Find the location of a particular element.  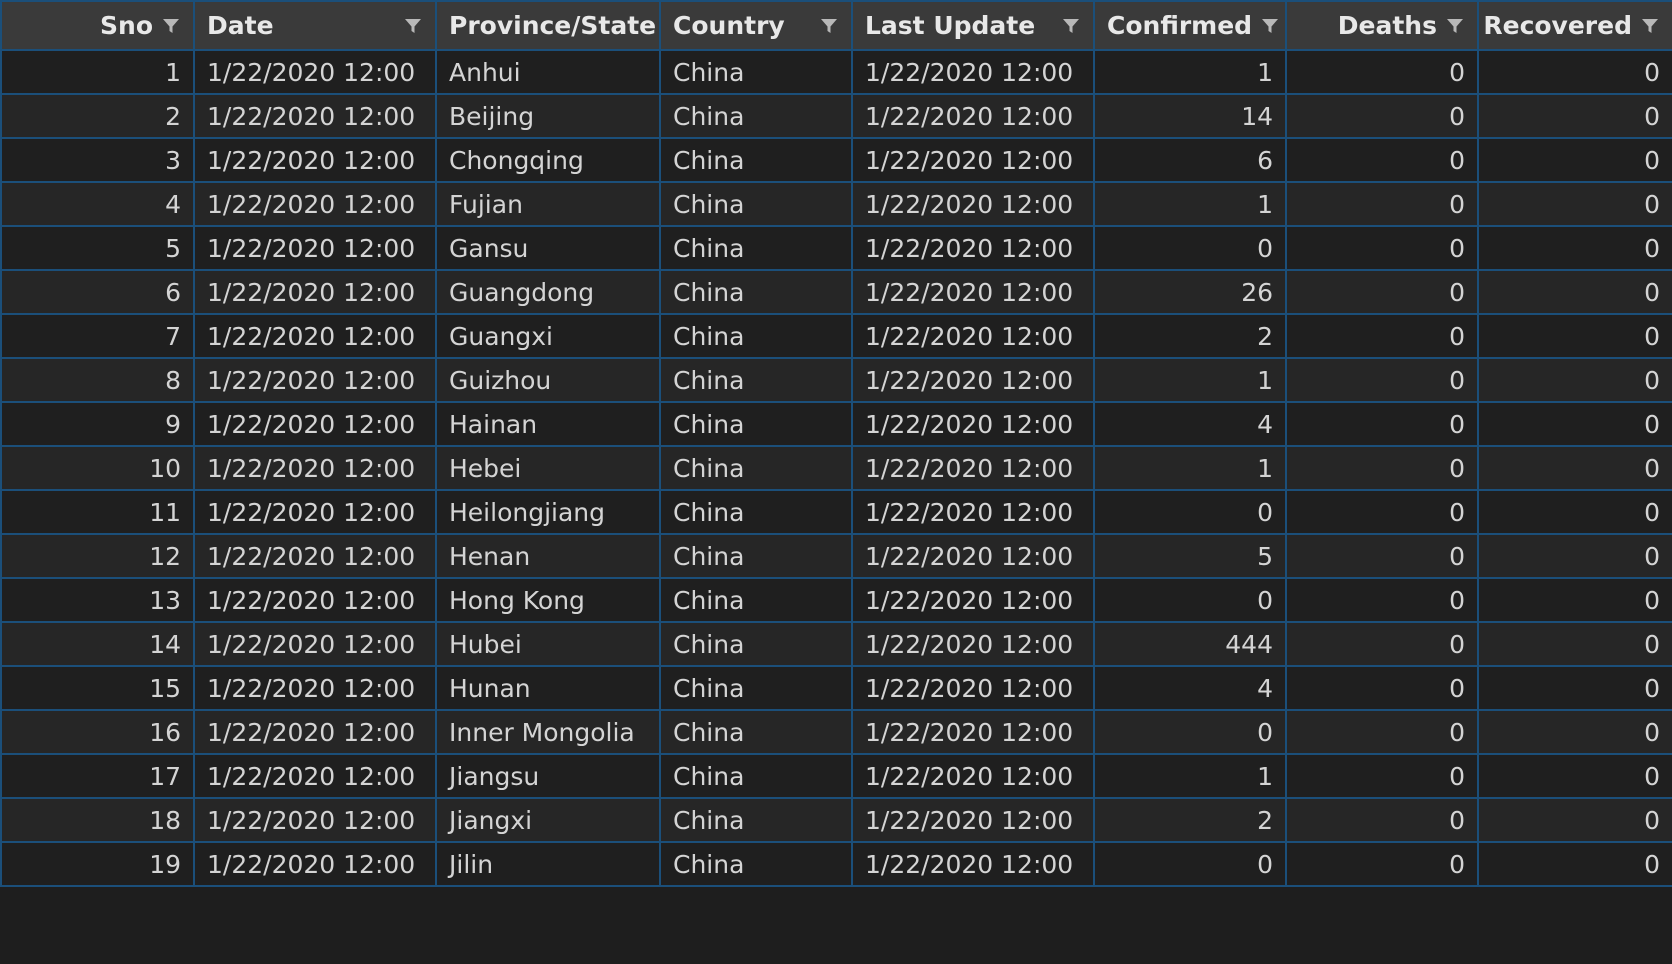

cell-sno: 13 is located at coordinates (97, 600).